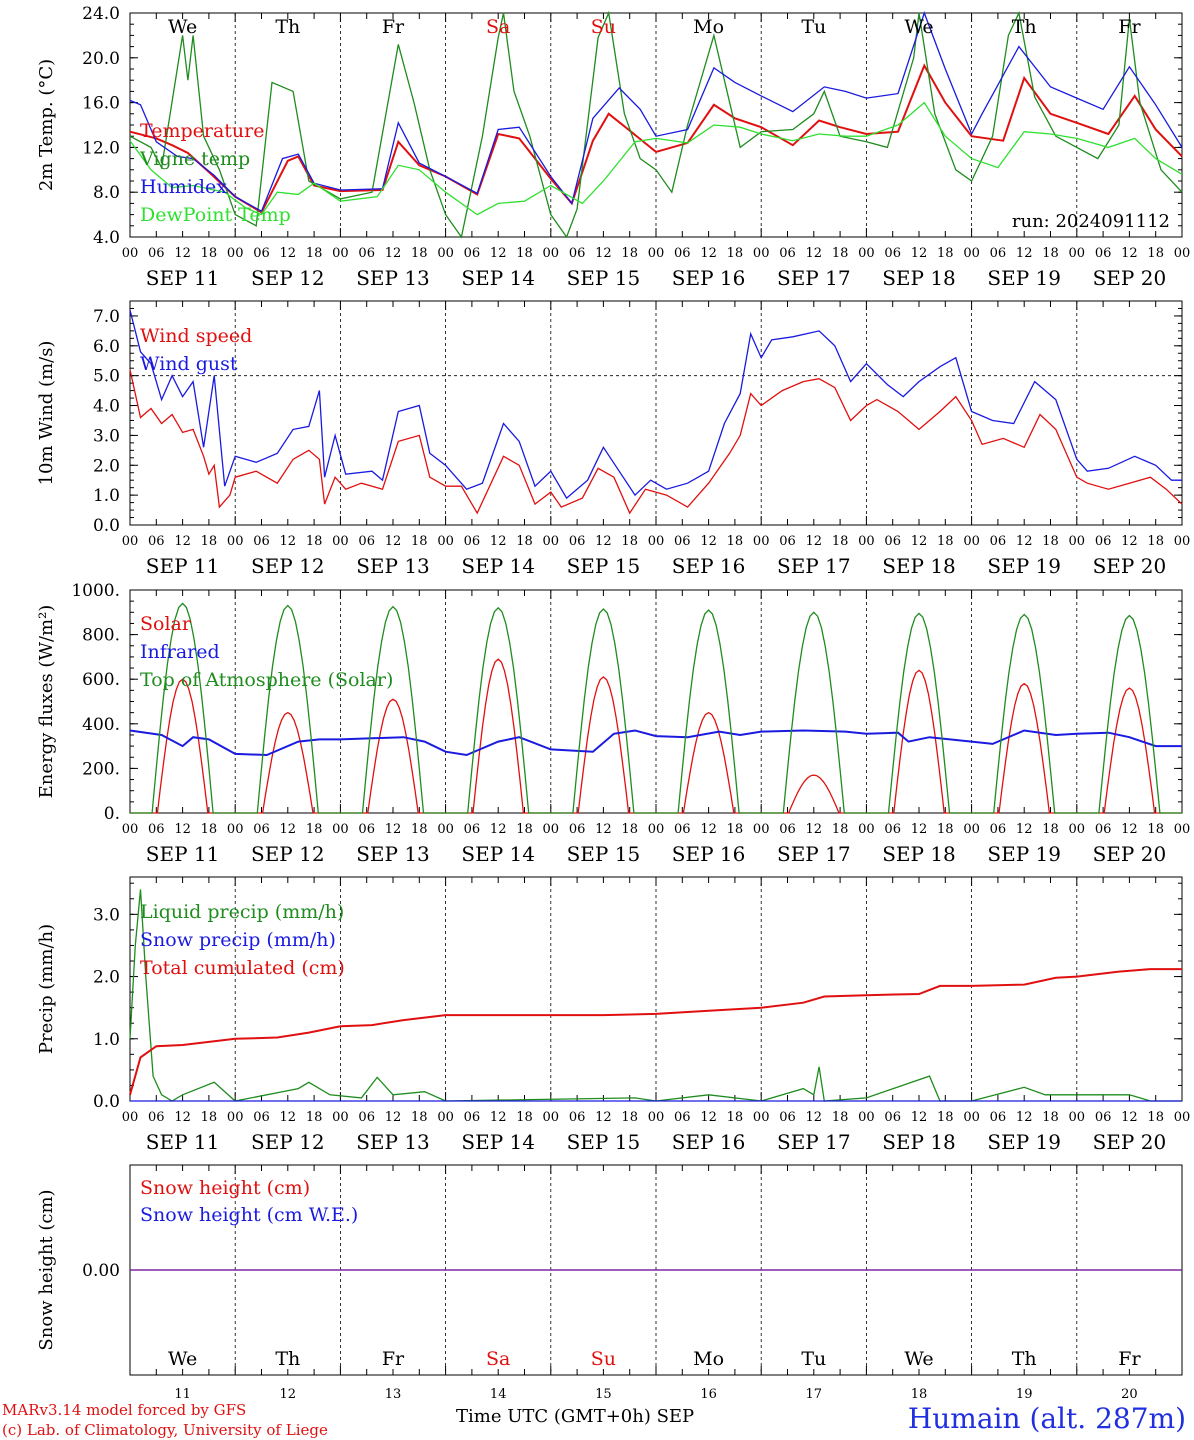  I want to click on date-label: SEP 17, so click(814, 854).